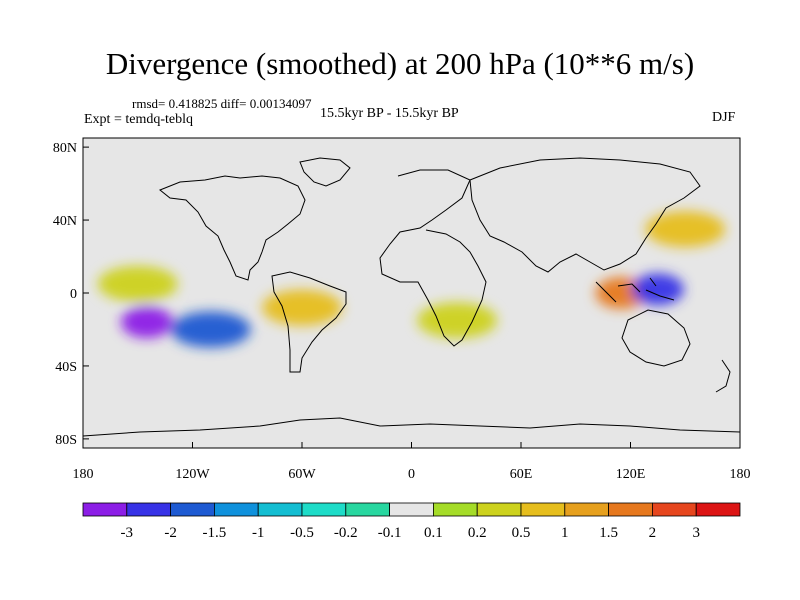 Image resolution: width=800 pixels, height=600 pixels. What do you see at coordinates (258, 533) in the screenshot?
I see `colorbar-label-3: -1` at bounding box center [258, 533].